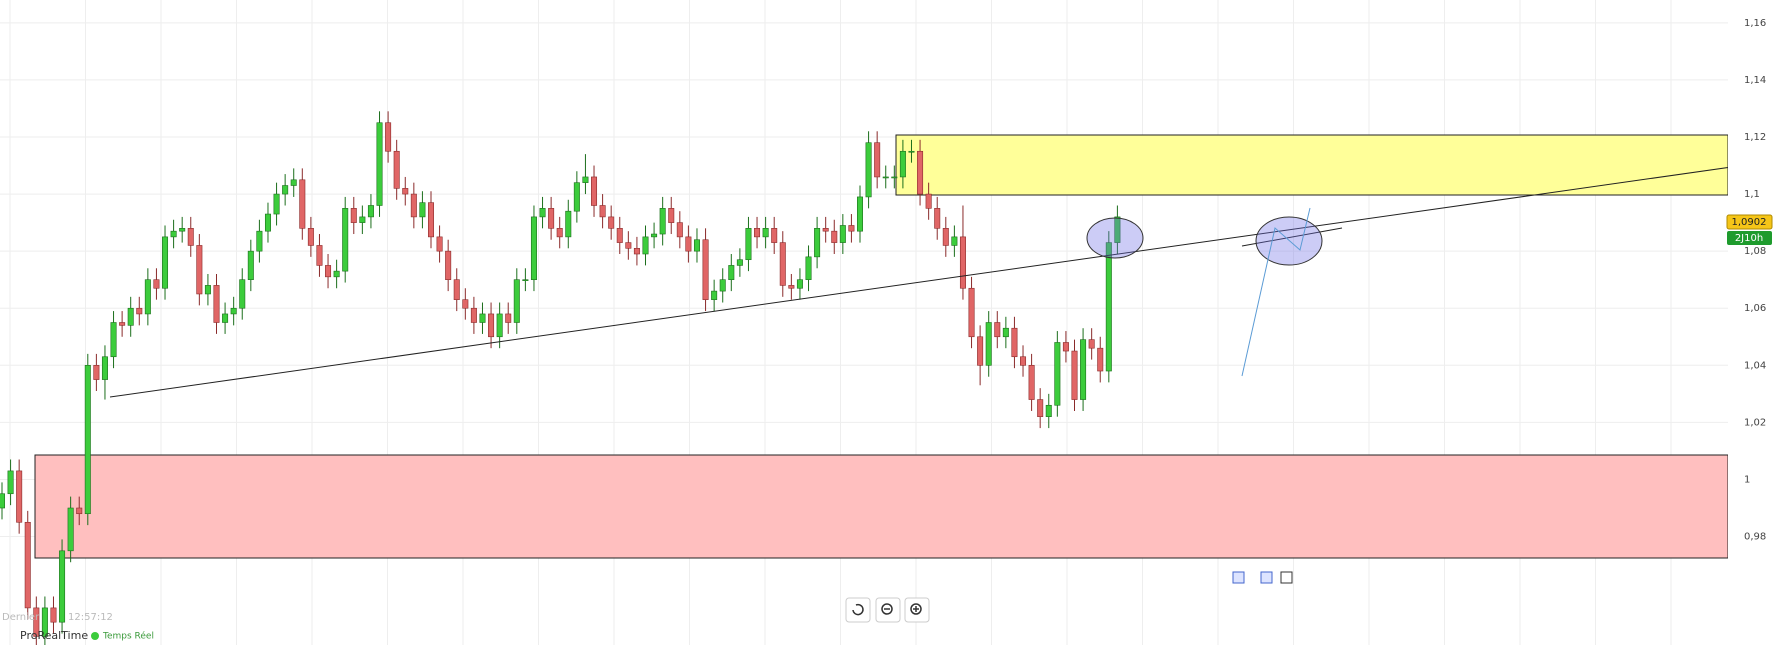  I want to click on zoom-in-button, so click(917, 610).